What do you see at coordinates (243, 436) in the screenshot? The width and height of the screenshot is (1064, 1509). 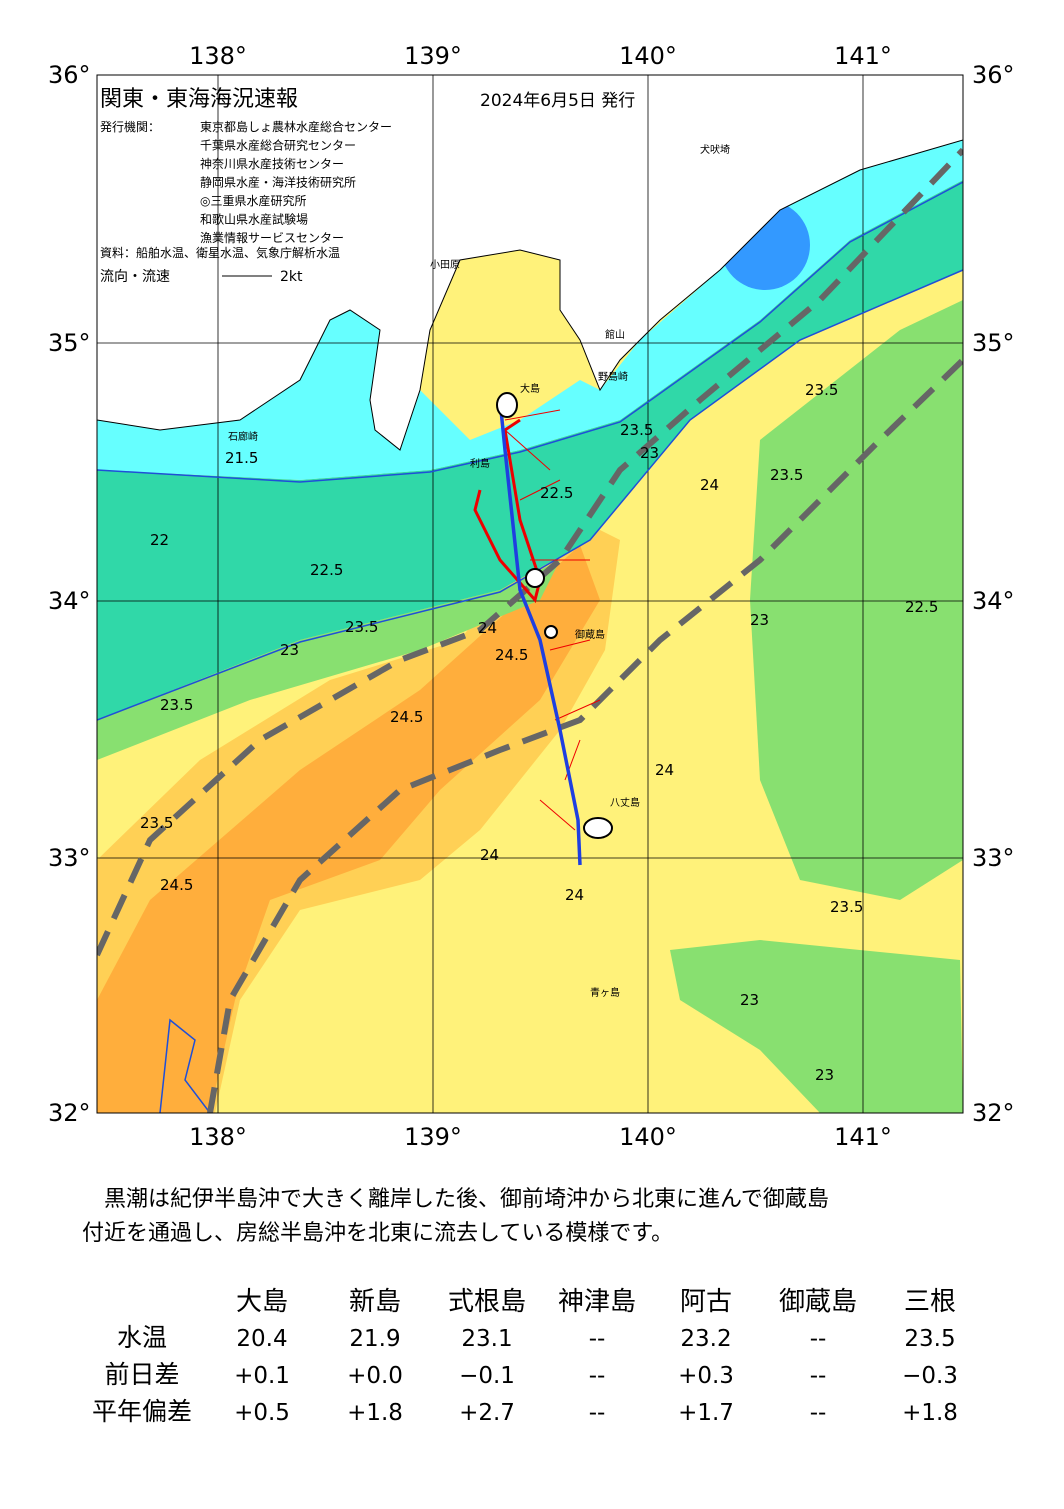 I see `place-name: 石廊崎` at bounding box center [243, 436].